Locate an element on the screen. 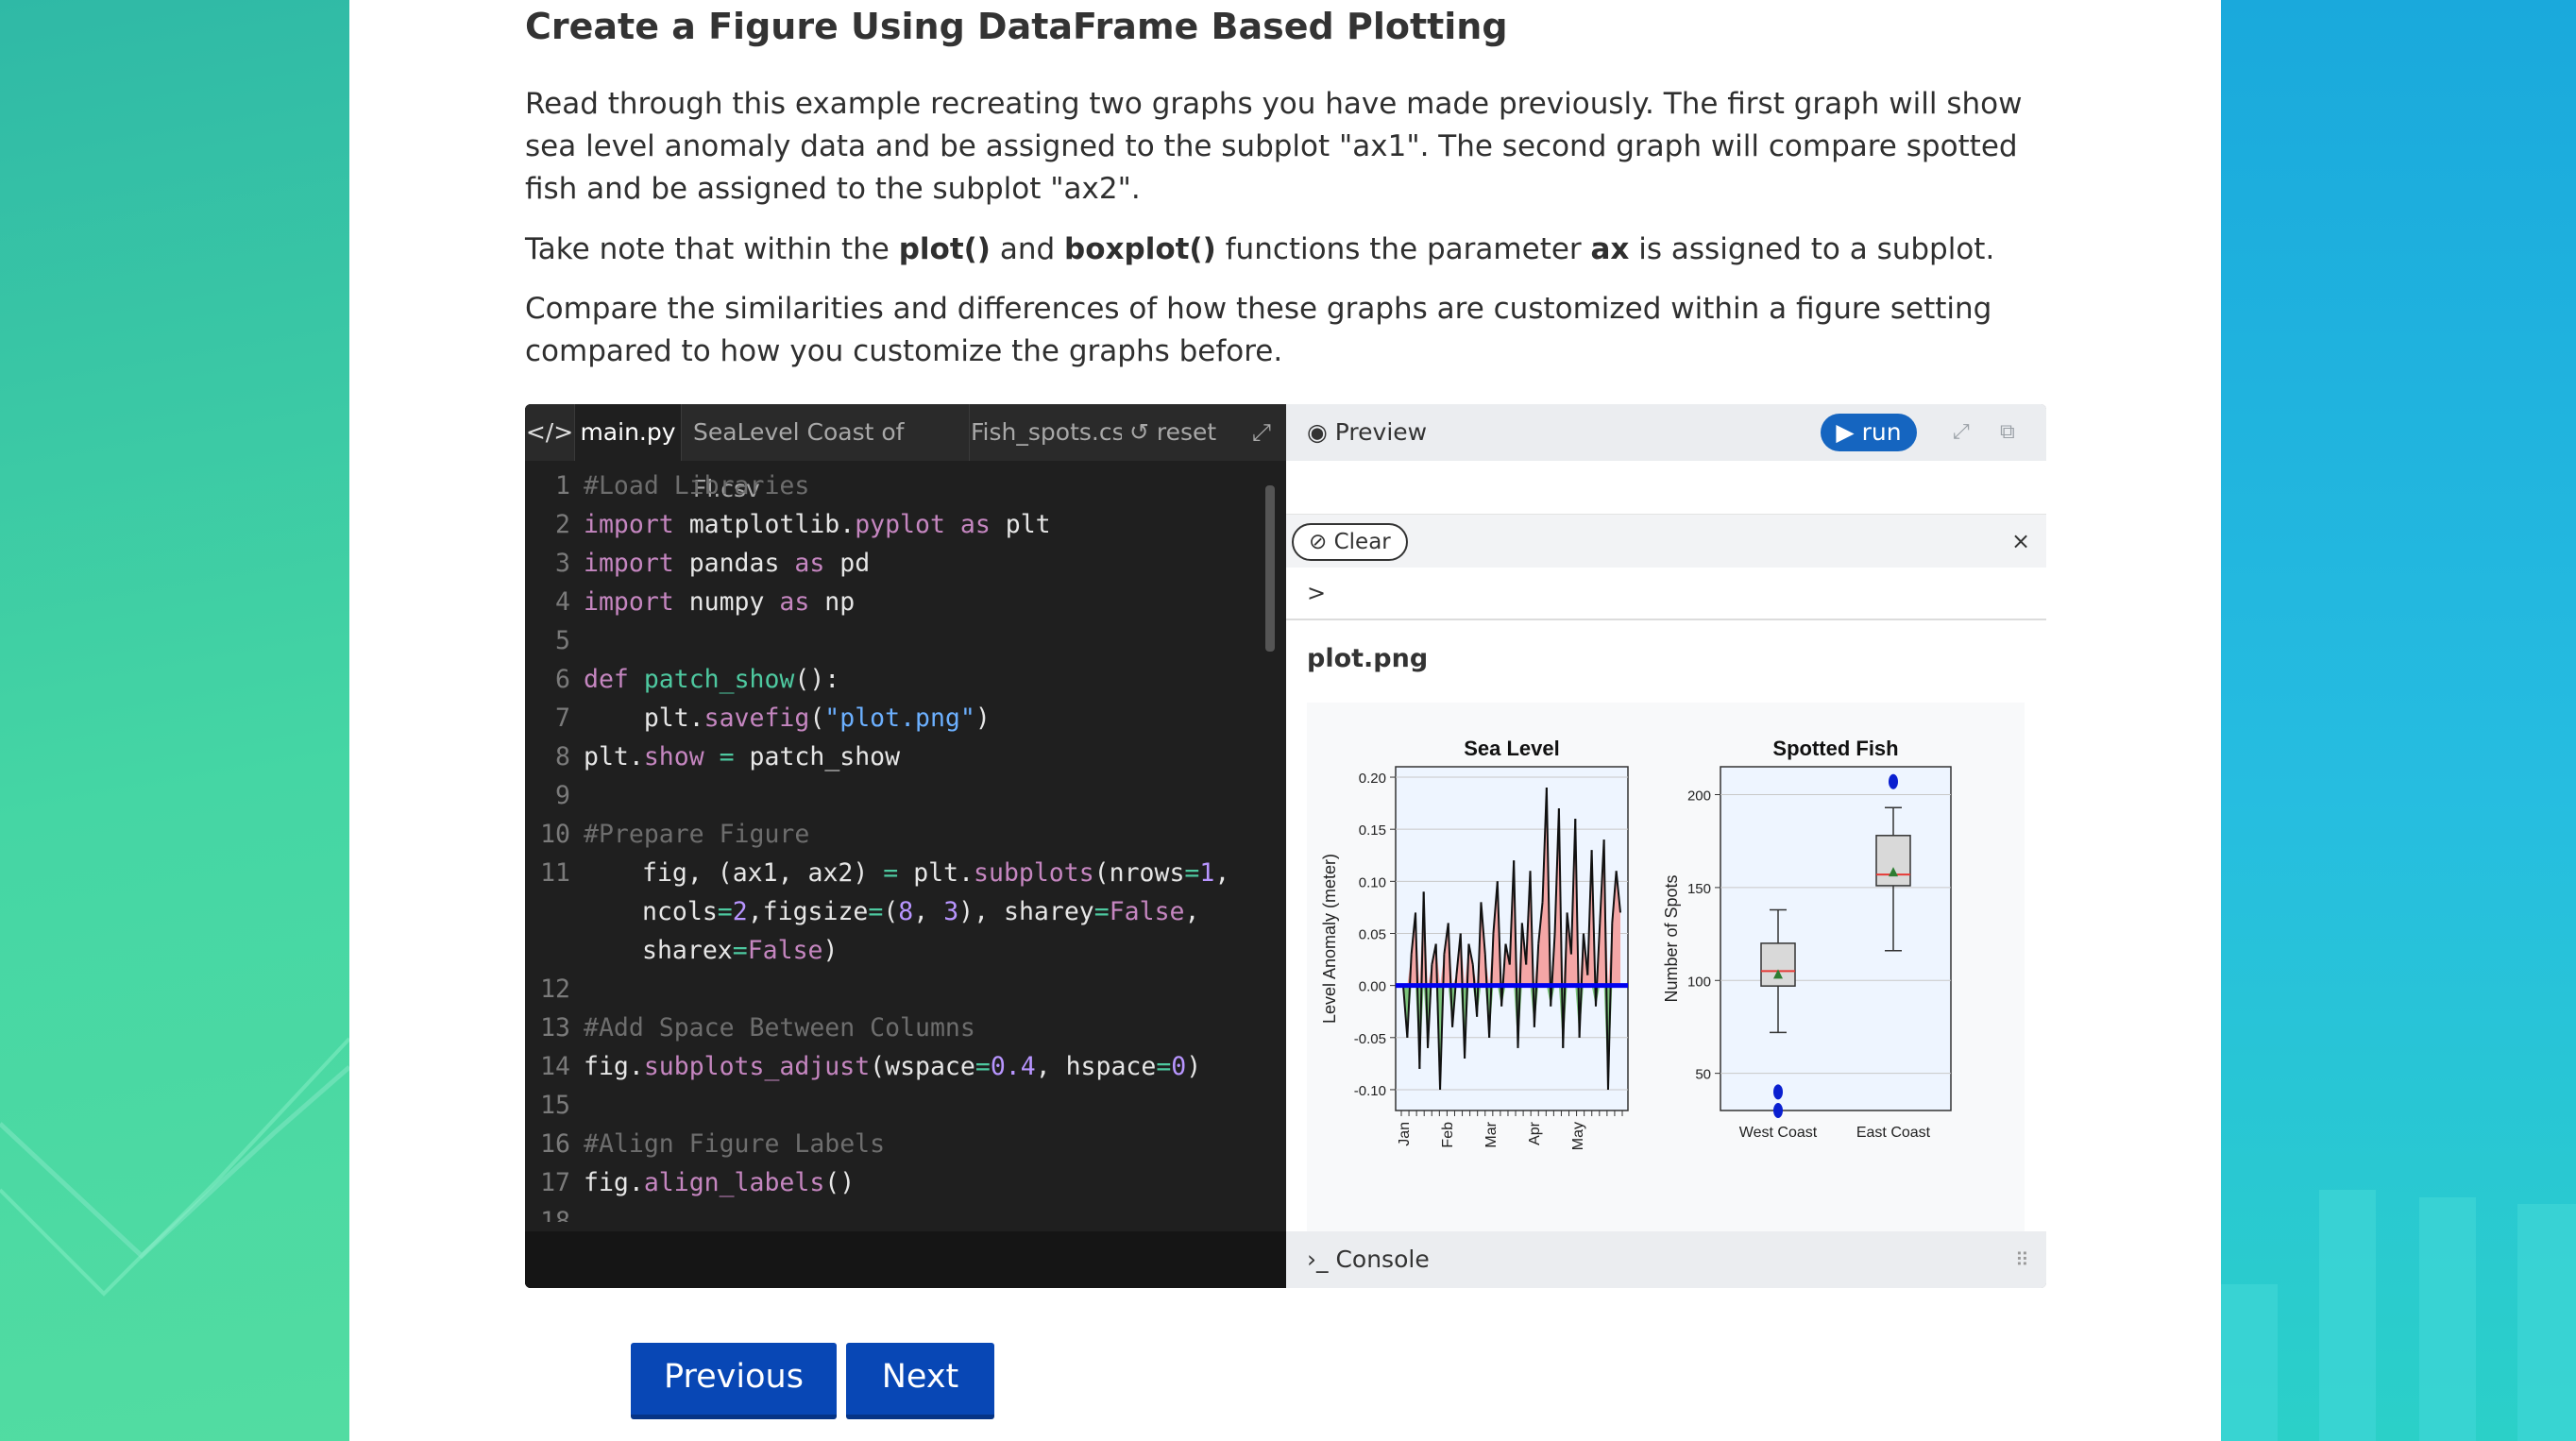 This screenshot has width=2576, height=1441. reset-button: ↺ reset is located at coordinates (1181, 433).